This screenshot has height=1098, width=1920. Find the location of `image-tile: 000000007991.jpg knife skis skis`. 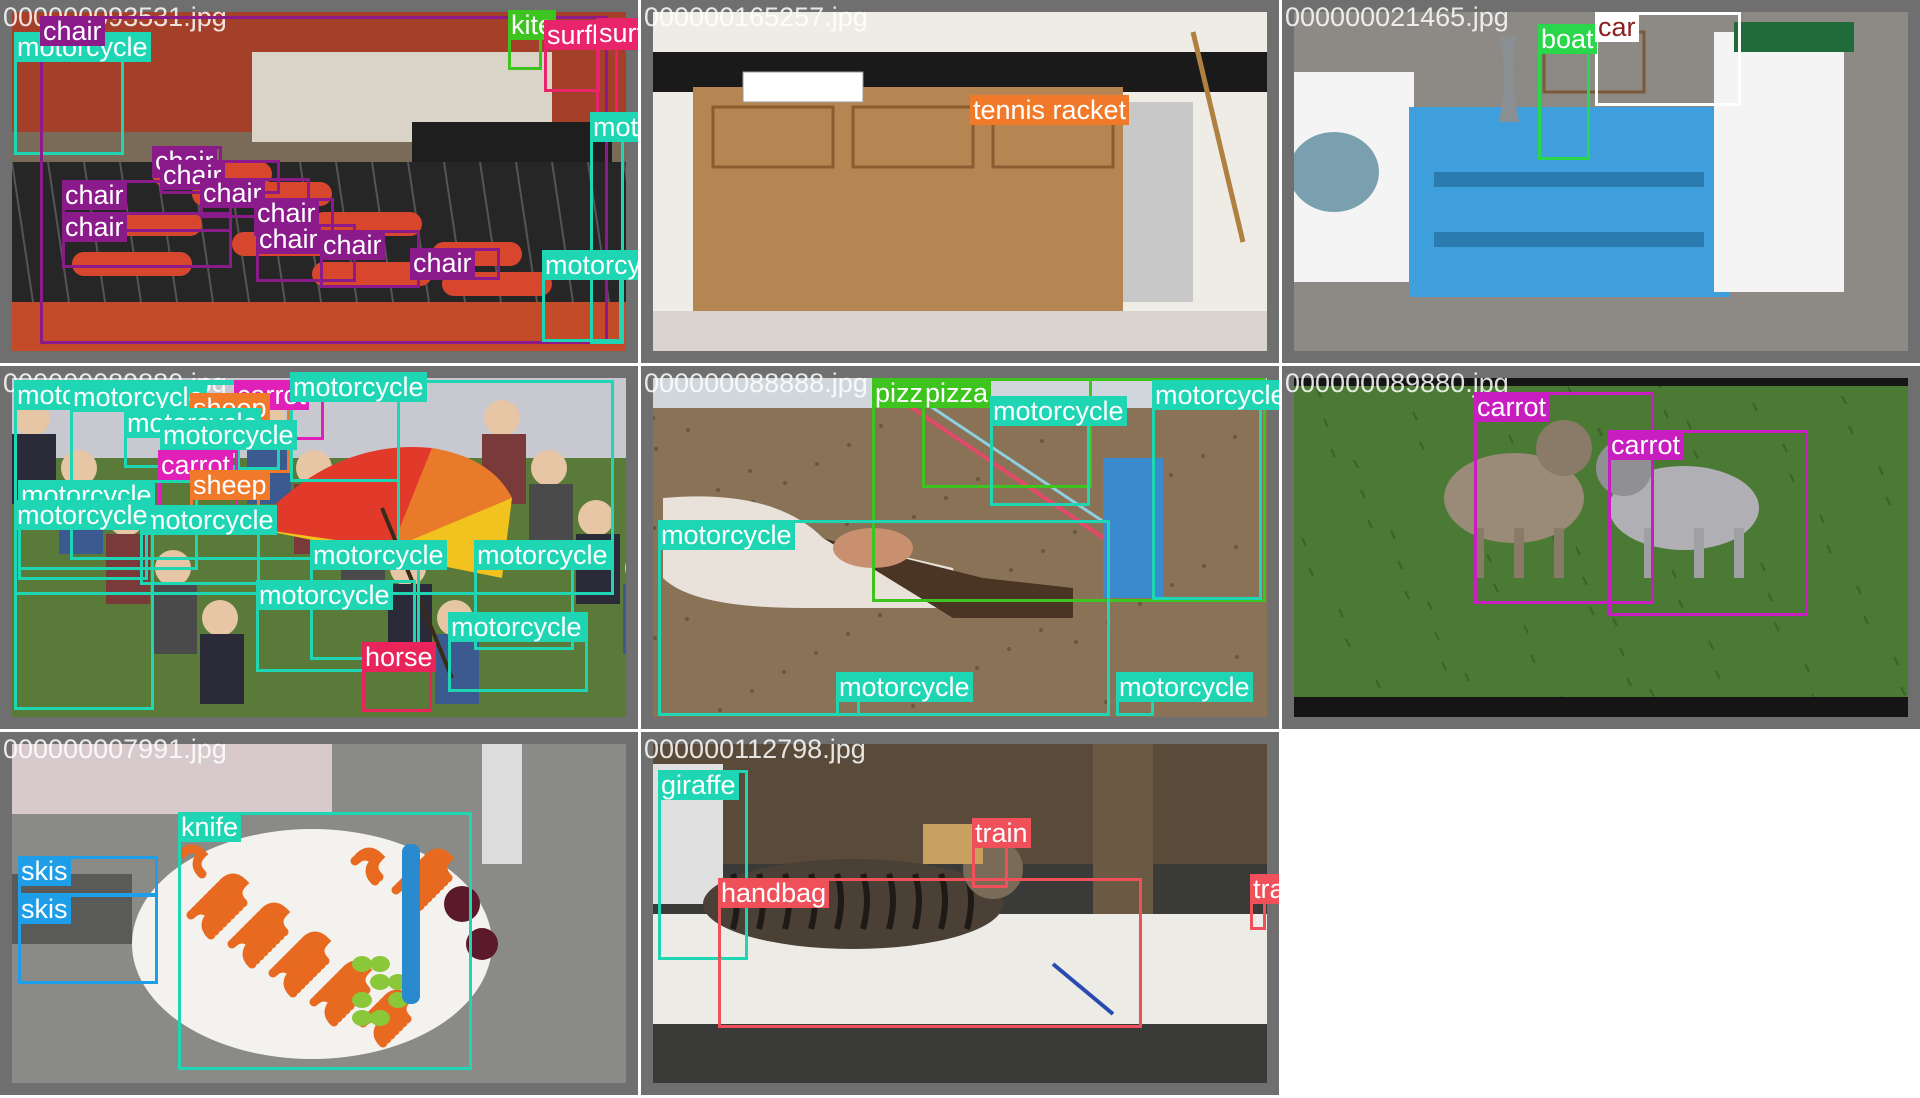

image-tile: 000000007991.jpg knife skis skis is located at coordinates (319, 913).